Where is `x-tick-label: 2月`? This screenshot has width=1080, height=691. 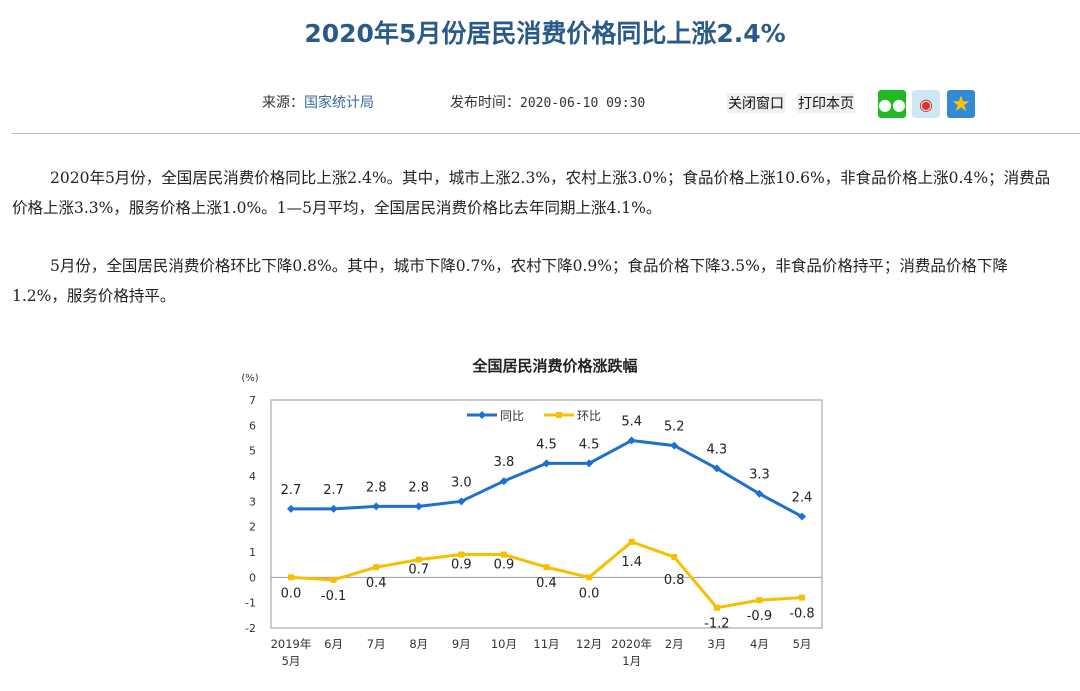 x-tick-label: 2月 is located at coordinates (674, 644).